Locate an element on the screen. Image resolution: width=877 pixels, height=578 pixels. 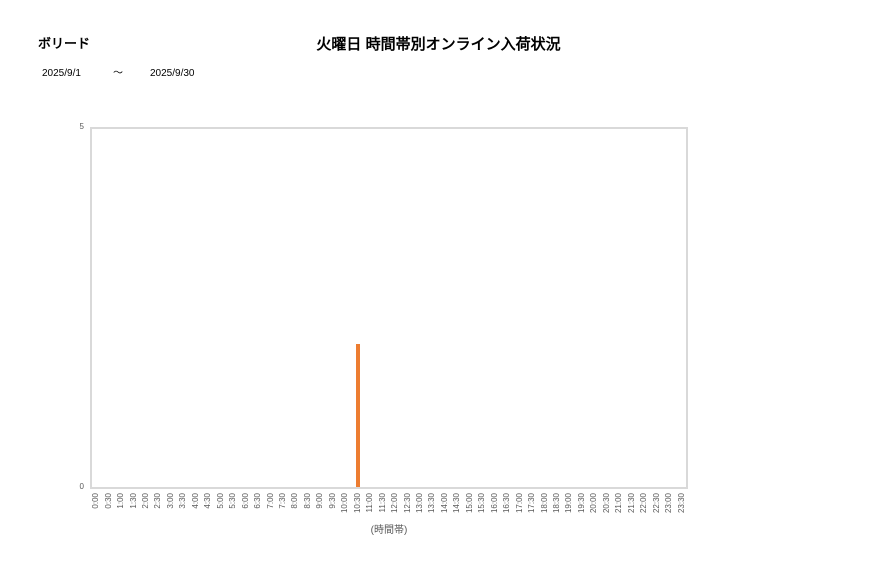
x-tick-slot: 15:00 is located at coordinates (470, 508).